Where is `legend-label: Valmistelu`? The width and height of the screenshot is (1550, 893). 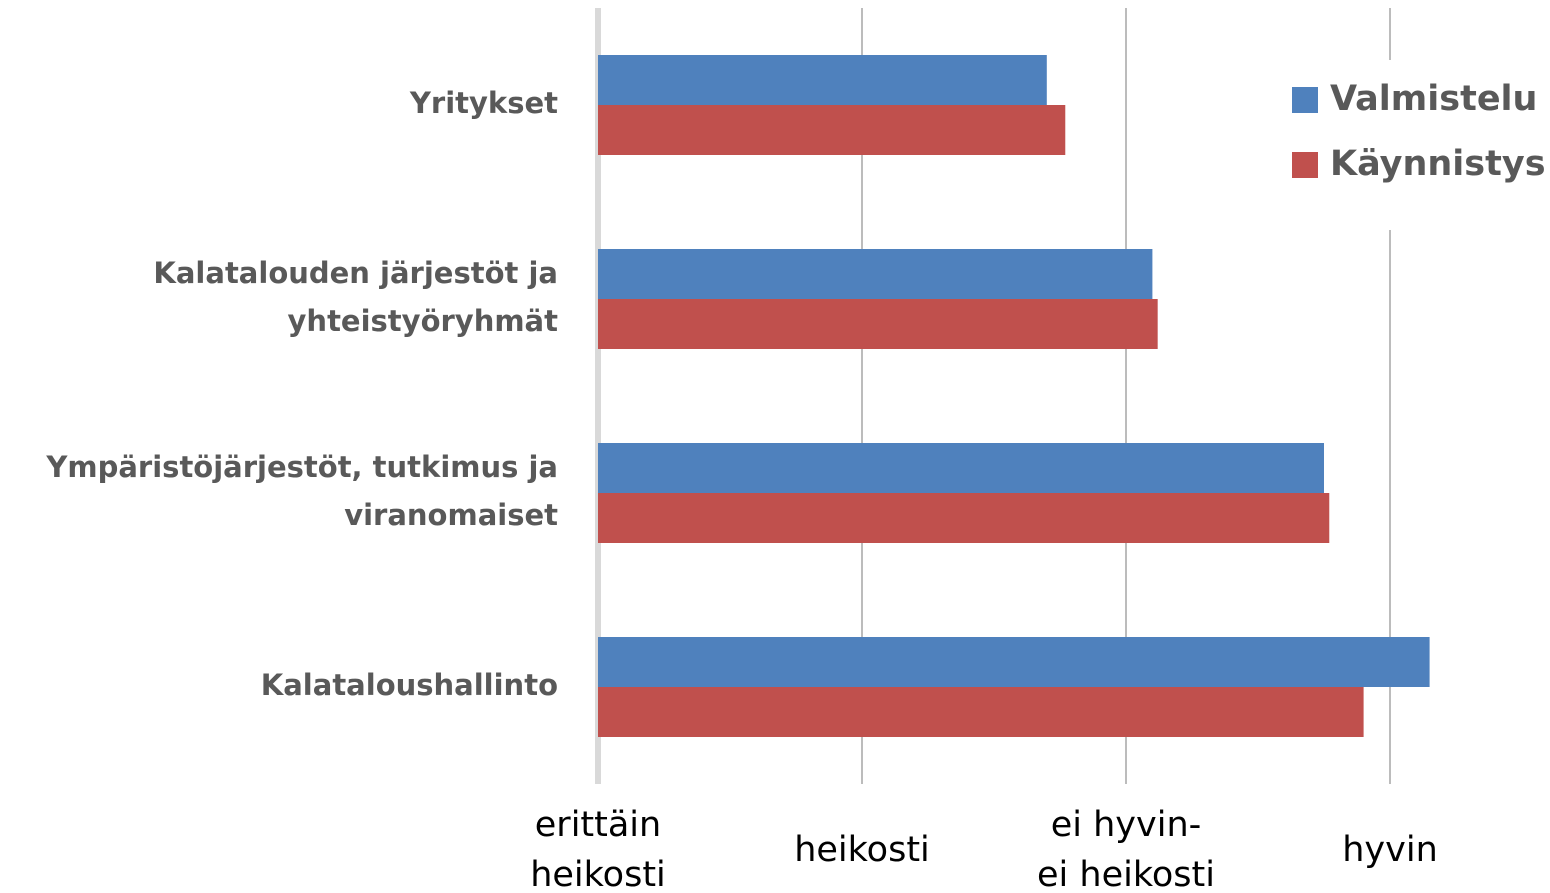
legend-label: Valmistelu is located at coordinates (1433, 99).